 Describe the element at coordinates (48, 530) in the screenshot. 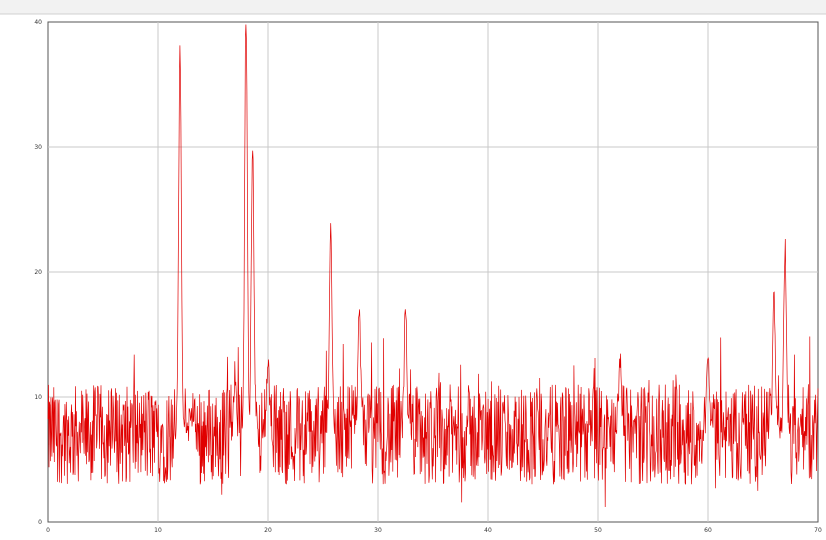

I see `x-tick-label: 0` at that location.